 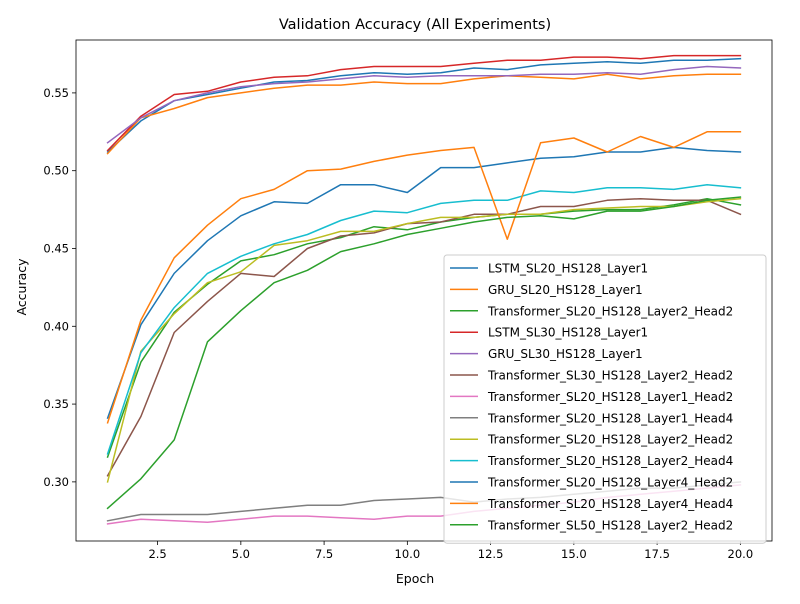 What do you see at coordinates (568, 269) in the screenshot?
I see `legend-label: LSTM_SL20_HS128_Layer1` at bounding box center [568, 269].